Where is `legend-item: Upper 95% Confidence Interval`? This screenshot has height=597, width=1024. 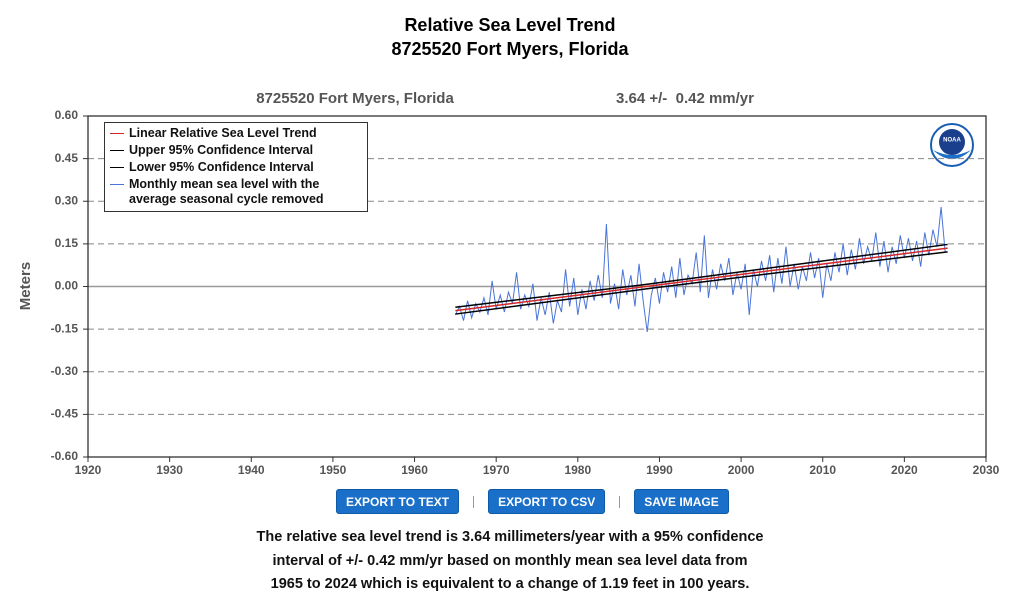 legend-item: Upper 95% Confidence Interval is located at coordinates (236, 150).